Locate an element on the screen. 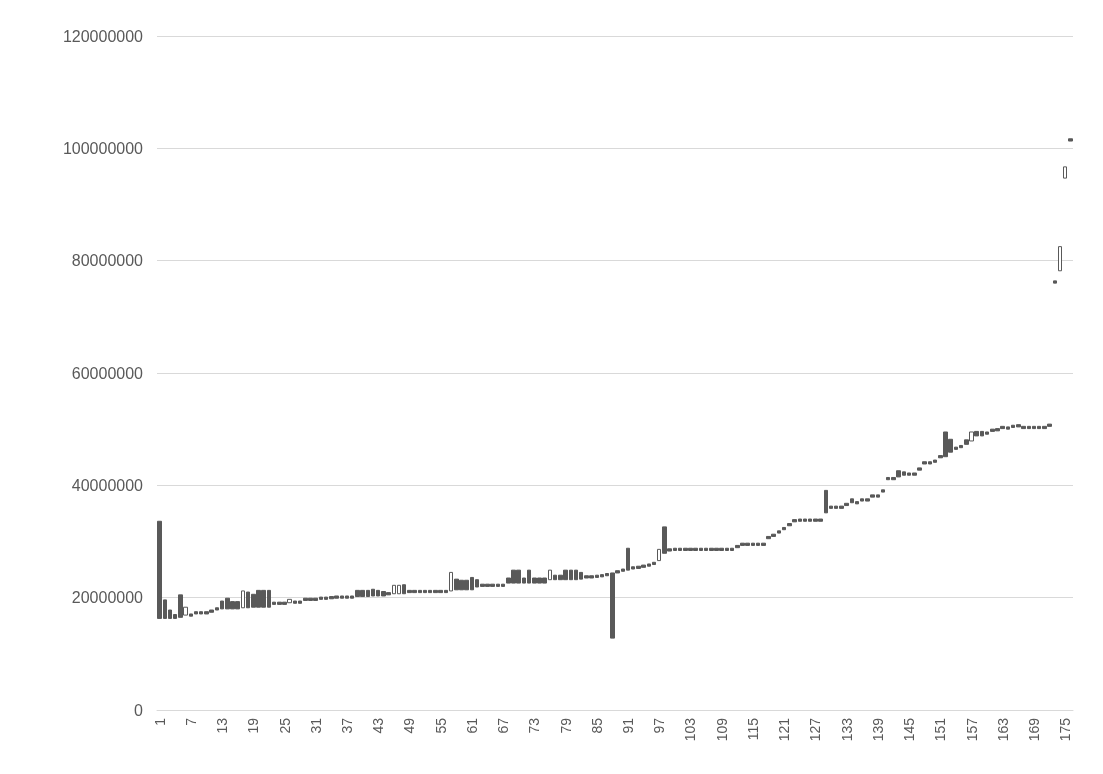 The width and height of the screenshot is (1103, 774). x-tick-label: 1 is located at coordinates (159, 721).